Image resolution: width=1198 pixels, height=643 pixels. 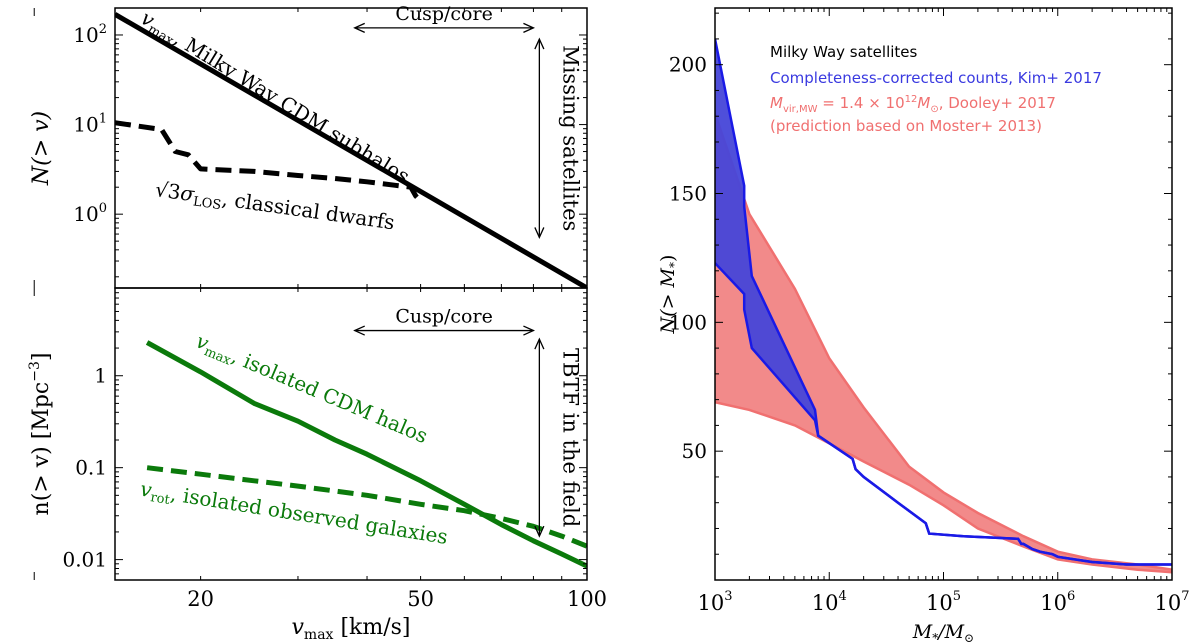 What do you see at coordinates (168, 190) in the screenshot?
I see `label-sigma-dwarfs-pre: √3` at bounding box center [168, 190].